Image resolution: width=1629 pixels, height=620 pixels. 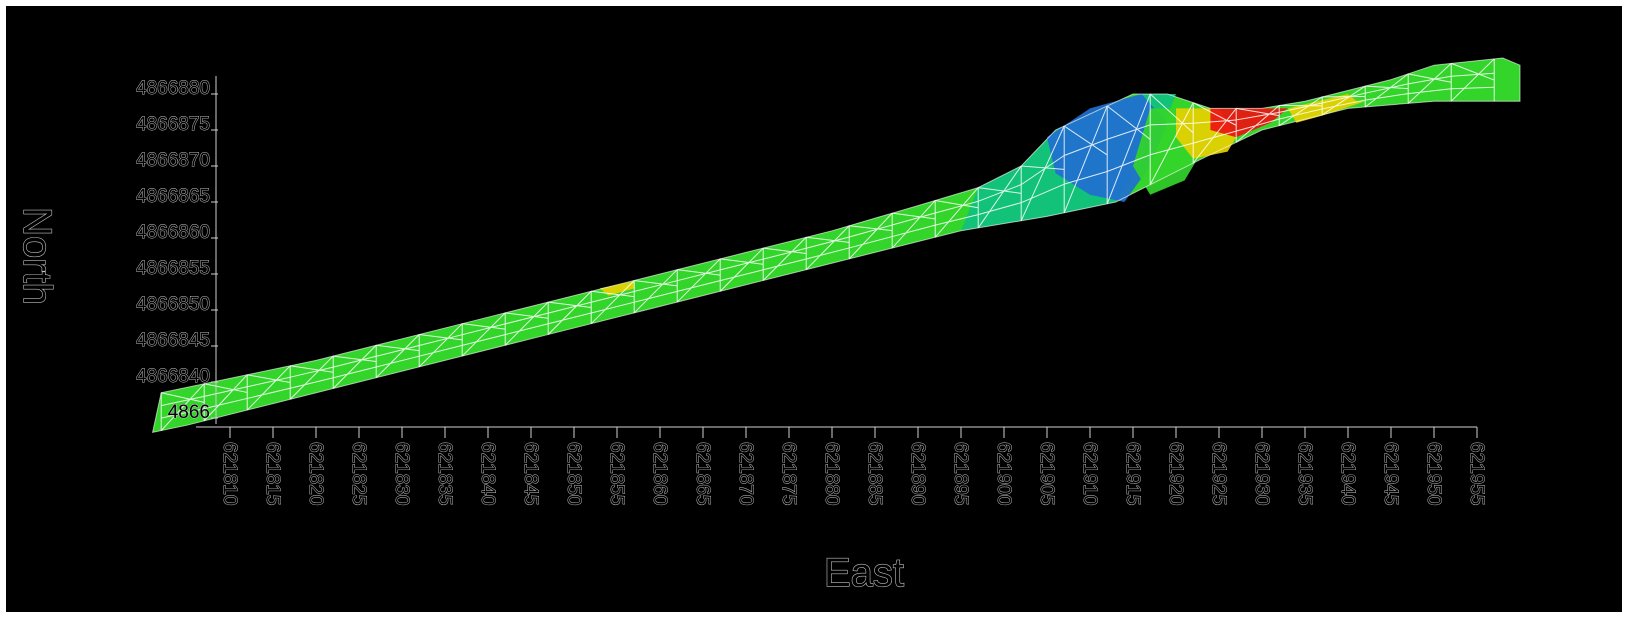 What do you see at coordinates (702, 473) in the screenshot?
I see `x-tick-label: 621865` at bounding box center [702, 473].